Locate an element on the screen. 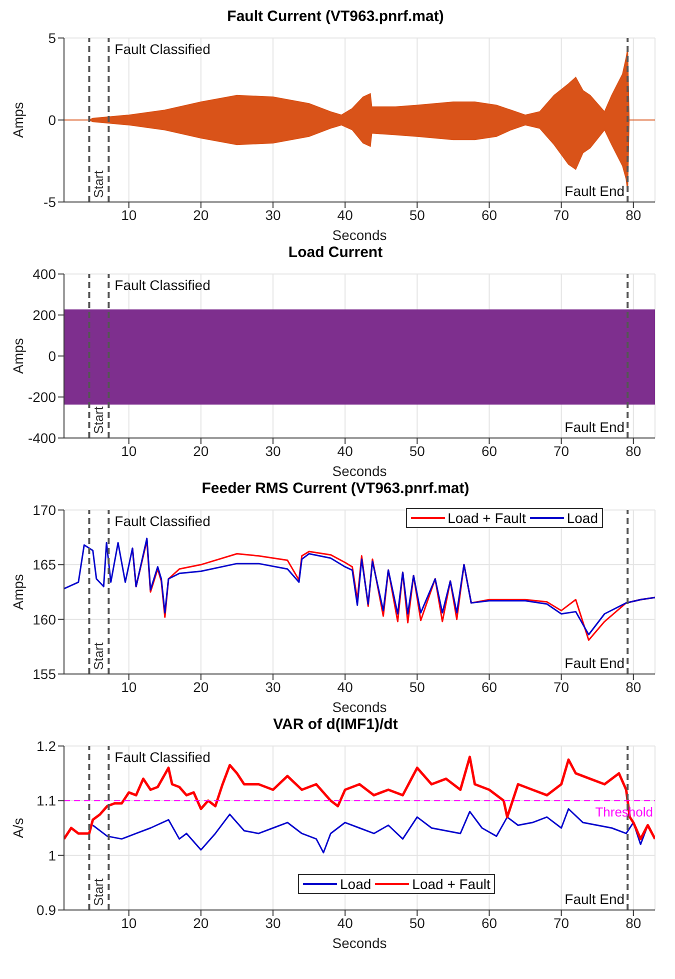 This screenshot has height=979, width=675. y-tick-label: -5 is located at coordinates (50, 202).